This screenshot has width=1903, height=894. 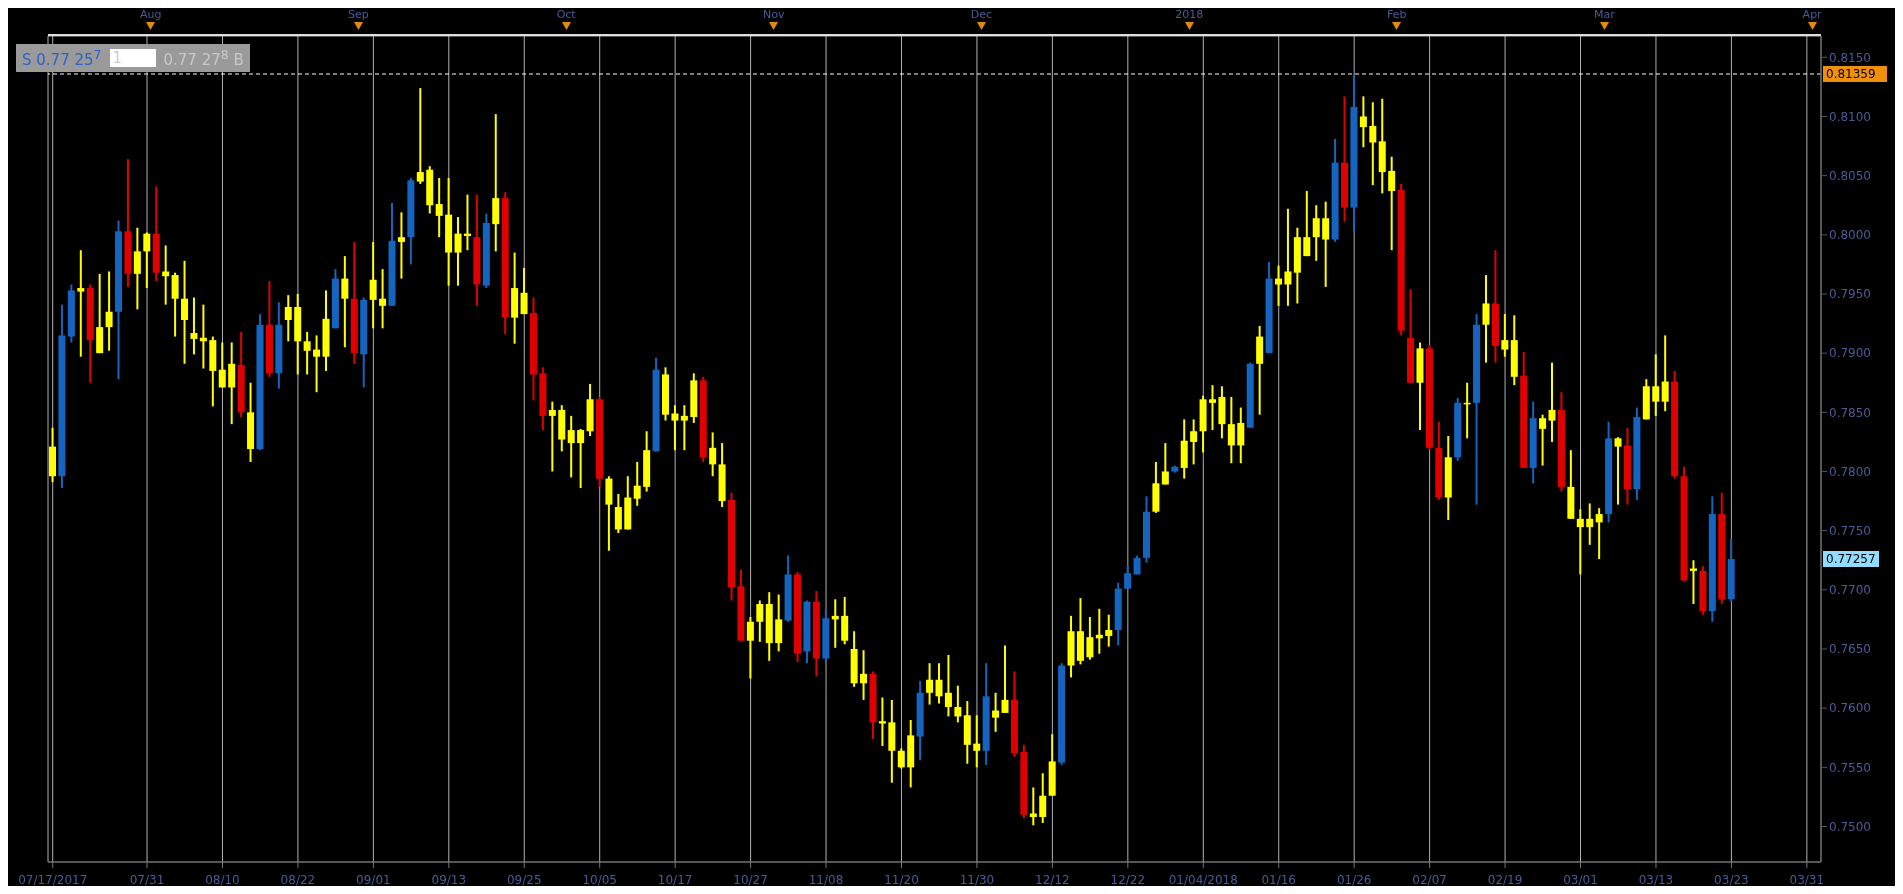 What do you see at coordinates (298, 880) in the screenshot?
I see `x-tick-label: 08/22` at bounding box center [298, 880].